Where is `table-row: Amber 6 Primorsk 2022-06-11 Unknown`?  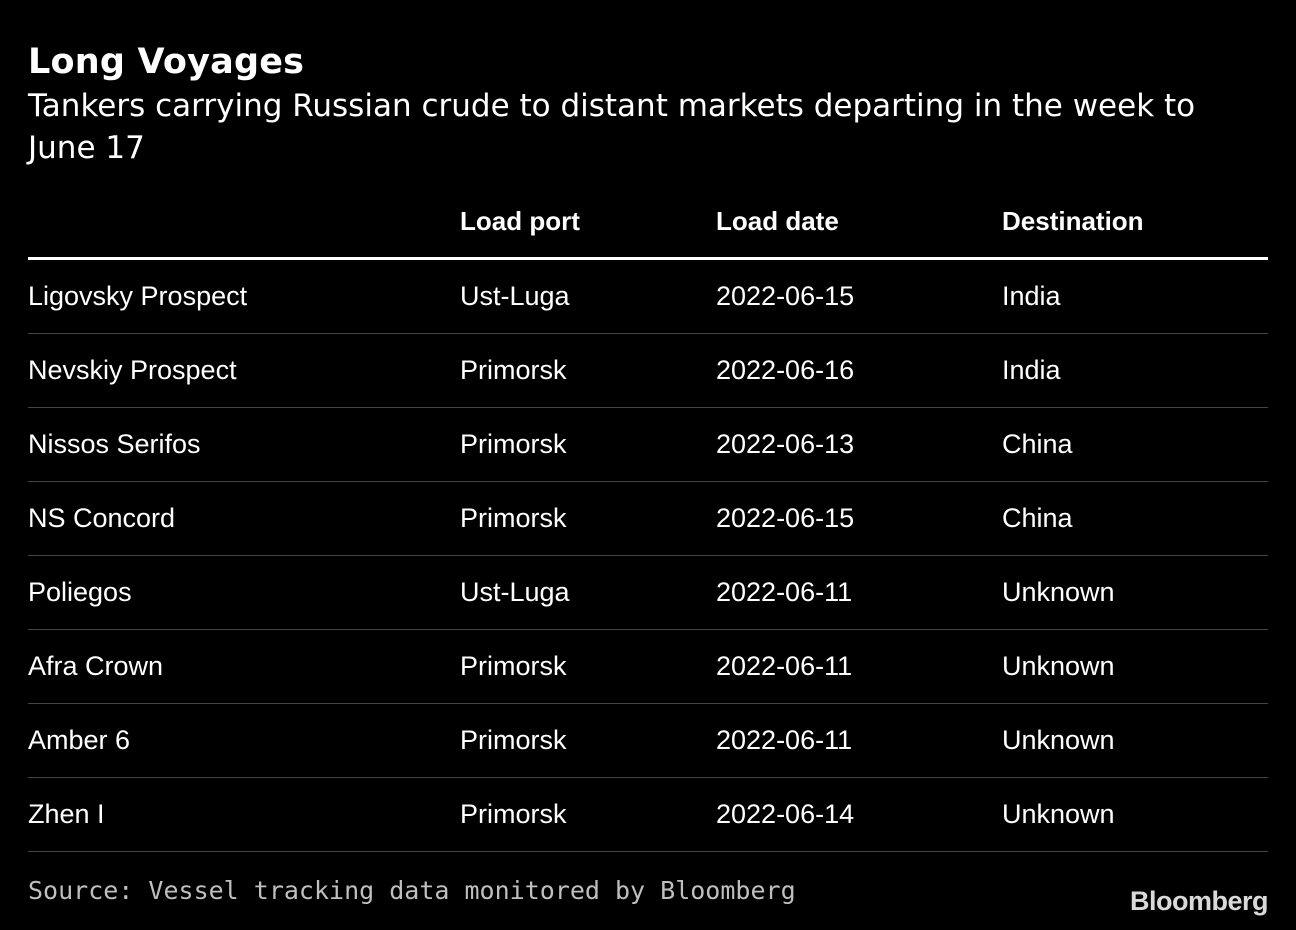
table-row: Amber 6 Primorsk 2022-06-11 Unknown is located at coordinates (648, 740).